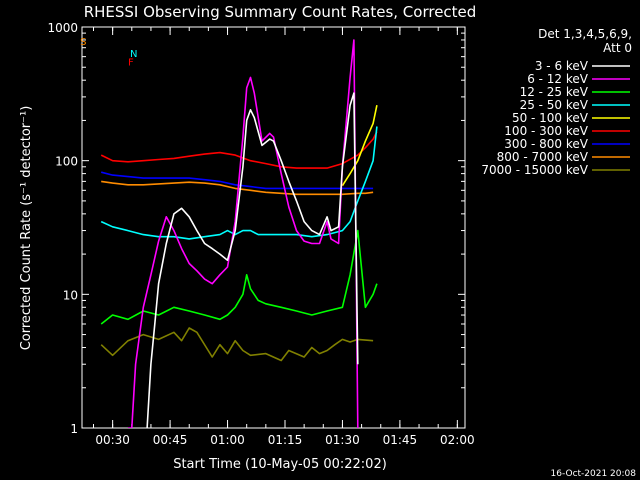 The height and width of the screenshot is (480, 640). I want to click on marker-label-s: S, so click(83, 42).